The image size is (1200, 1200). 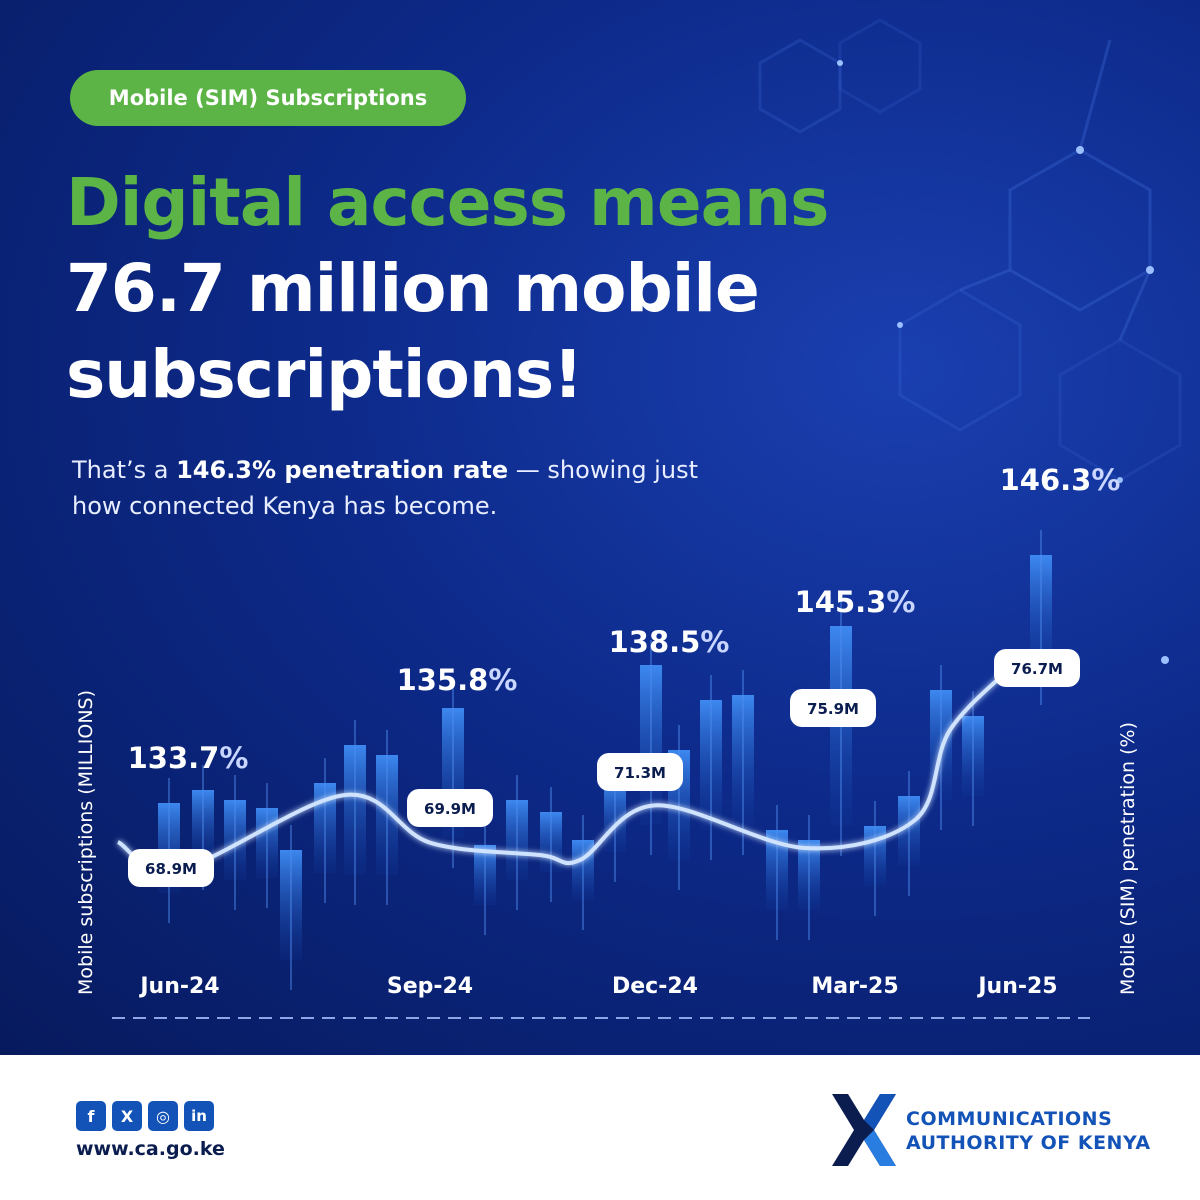 I want to click on value-text: 69.9M, so click(x=450, y=809).